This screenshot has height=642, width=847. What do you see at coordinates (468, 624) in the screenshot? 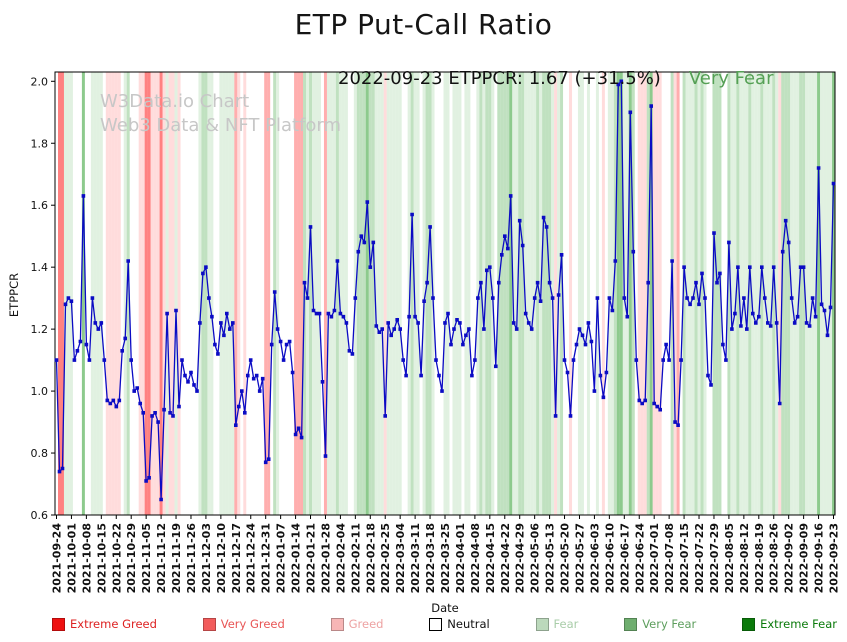
I see `legend-label-neutral: Neutral` at bounding box center [468, 624].